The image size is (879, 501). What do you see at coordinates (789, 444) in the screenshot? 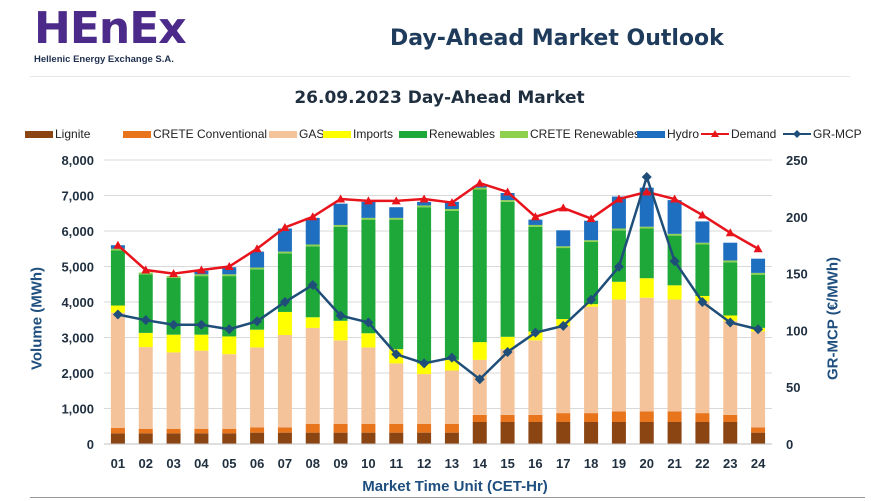
I see `y2-tick-label: 0` at bounding box center [789, 444].